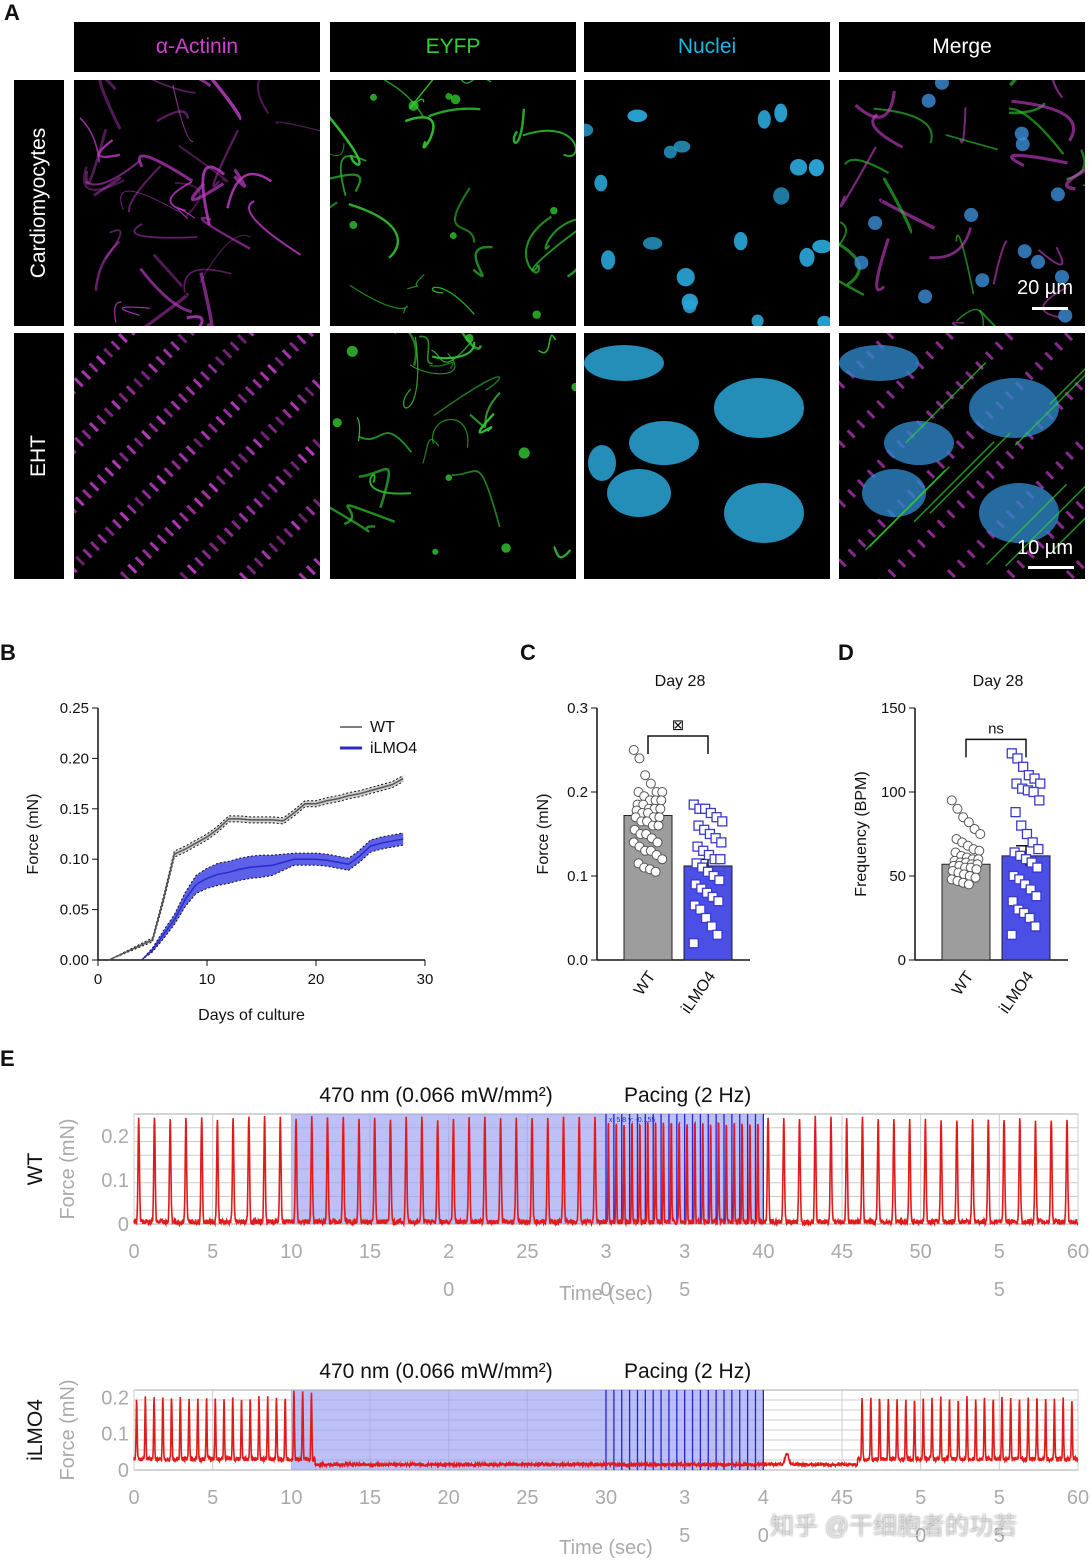 The width and height of the screenshot is (1092, 1568). I want to click on x-tick-label: 10, so click(207, 979).